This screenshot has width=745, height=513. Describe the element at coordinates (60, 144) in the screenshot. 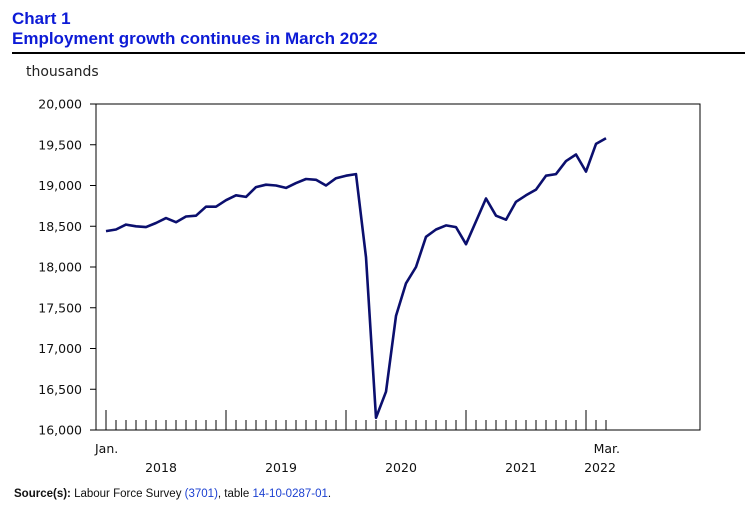

I see `y-tick-label: 19,500` at that location.